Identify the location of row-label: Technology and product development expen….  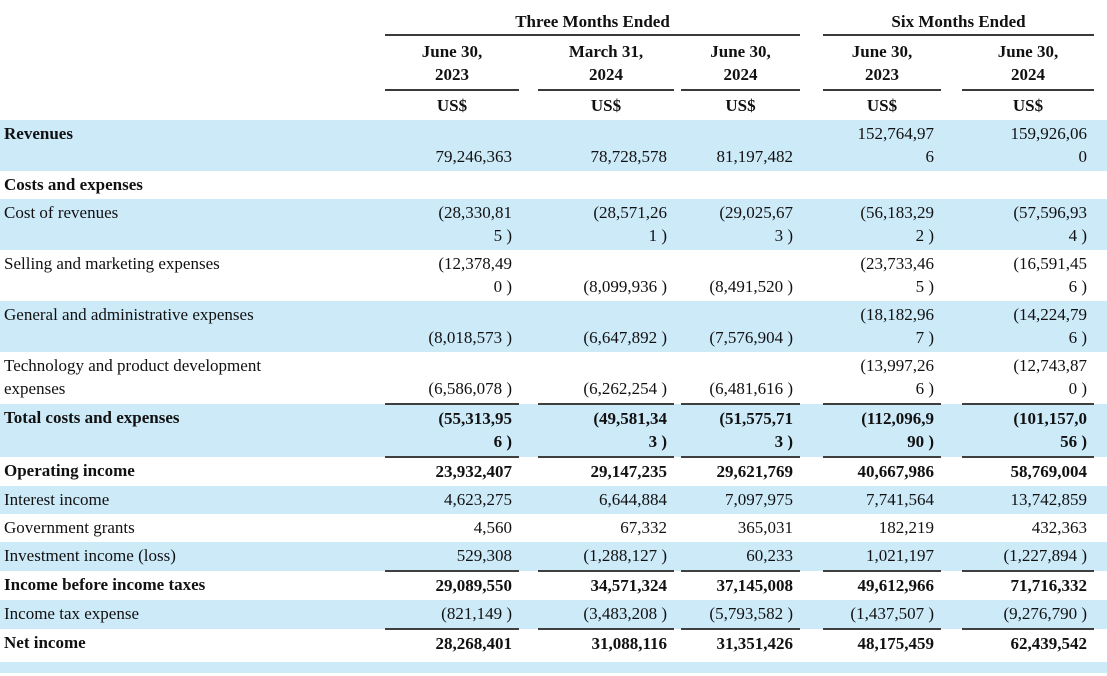
(133, 377).